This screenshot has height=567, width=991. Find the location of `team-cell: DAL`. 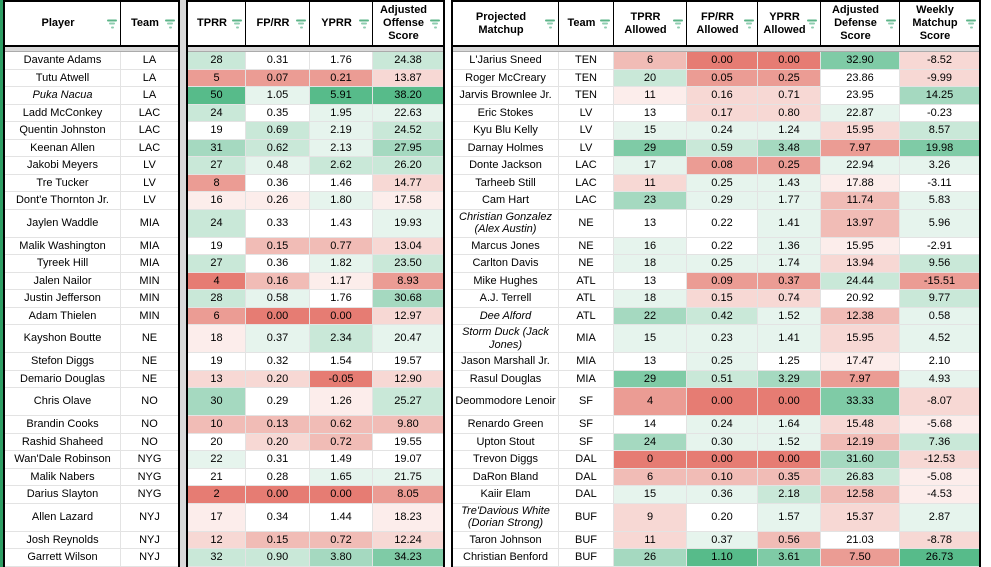

team-cell: DAL is located at coordinates (586, 495).